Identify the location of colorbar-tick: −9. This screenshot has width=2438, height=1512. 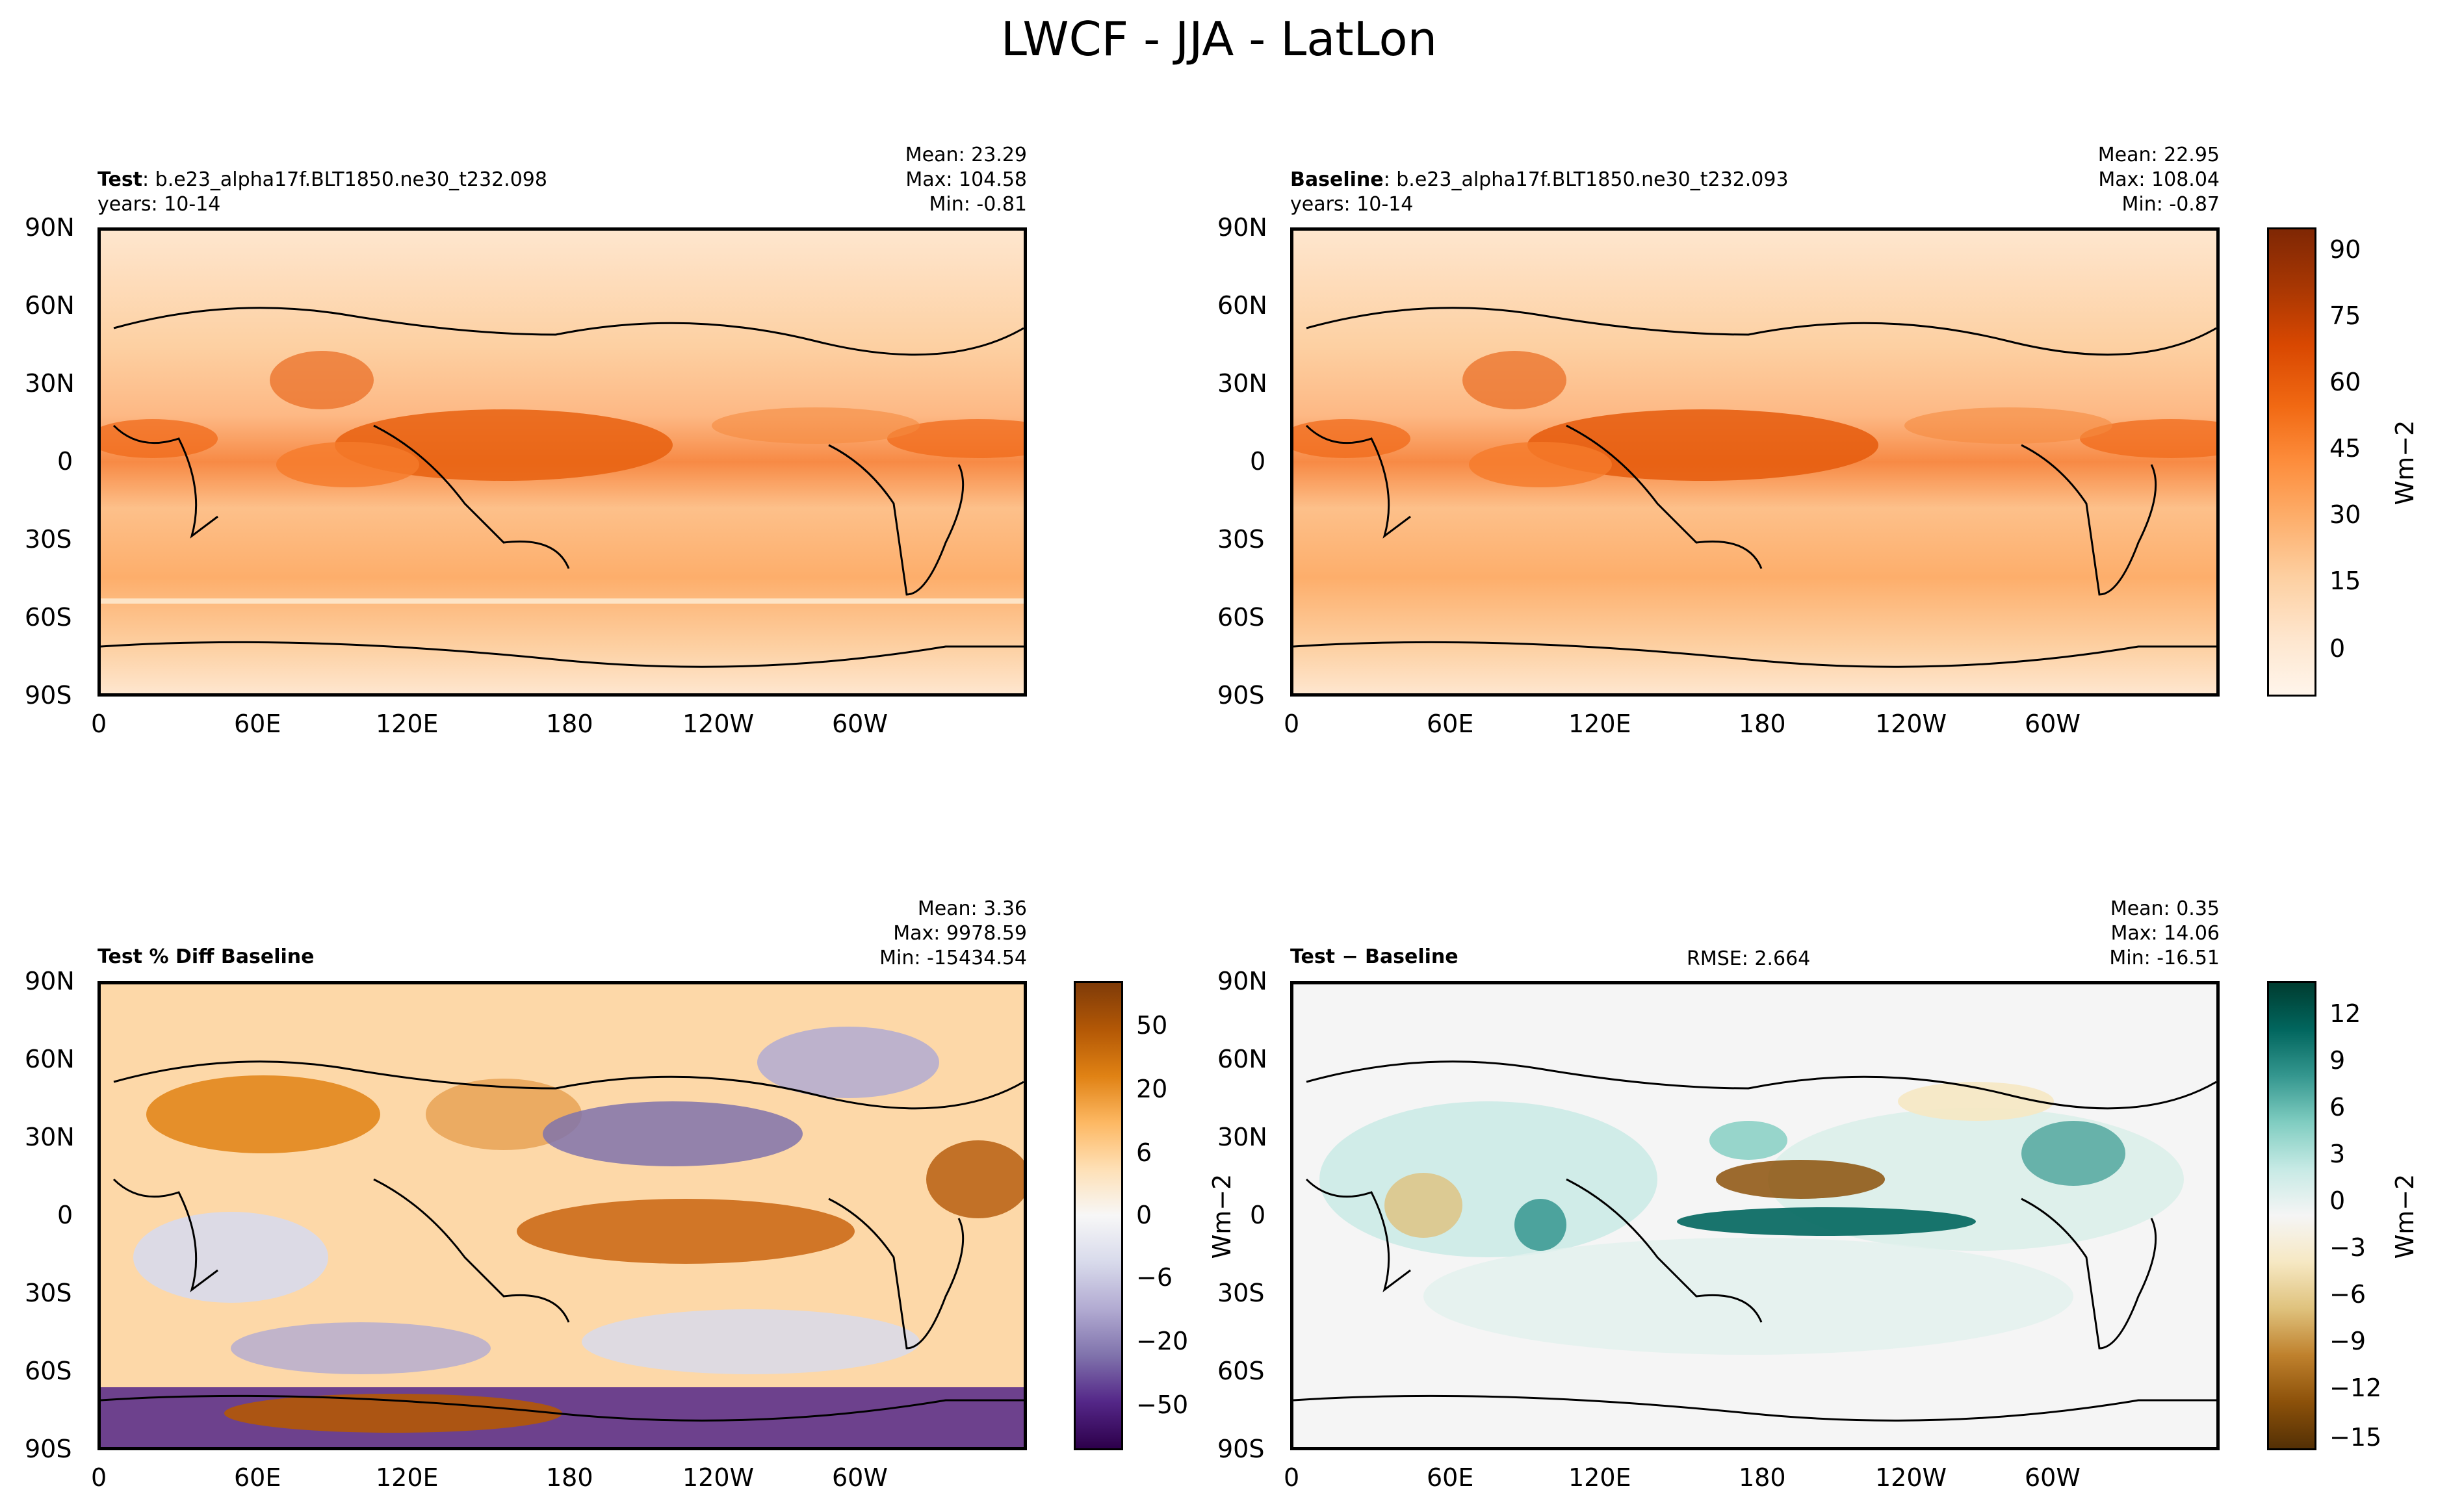
(2348, 1341).